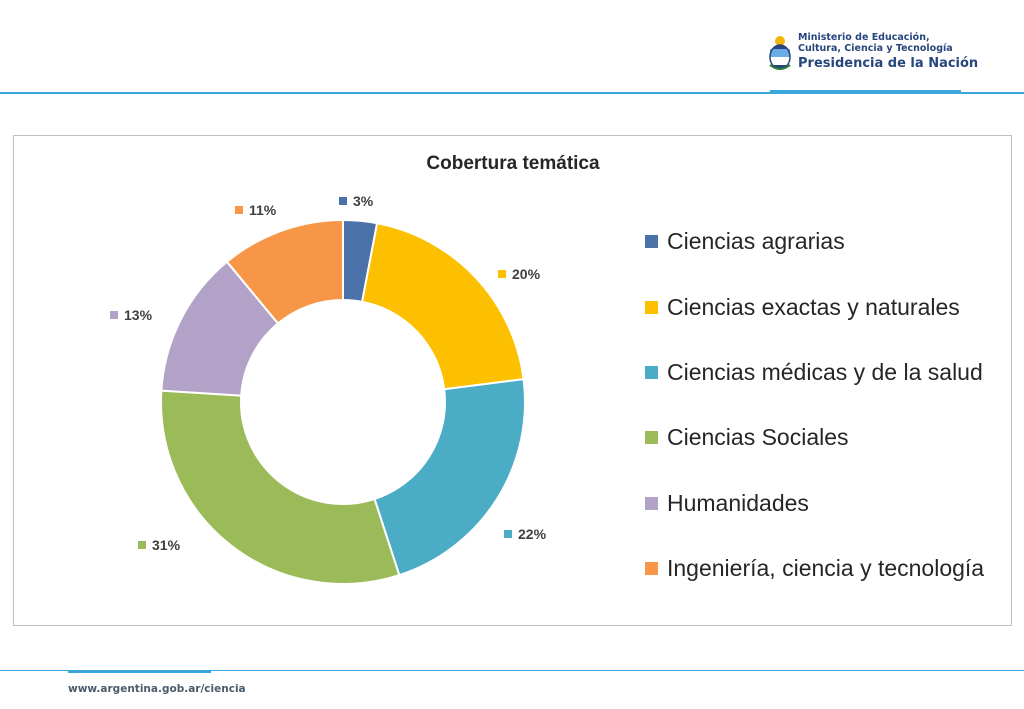 The height and width of the screenshot is (709, 1024). I want to click on chart-title: Cobertura temática, so click(513, 163).